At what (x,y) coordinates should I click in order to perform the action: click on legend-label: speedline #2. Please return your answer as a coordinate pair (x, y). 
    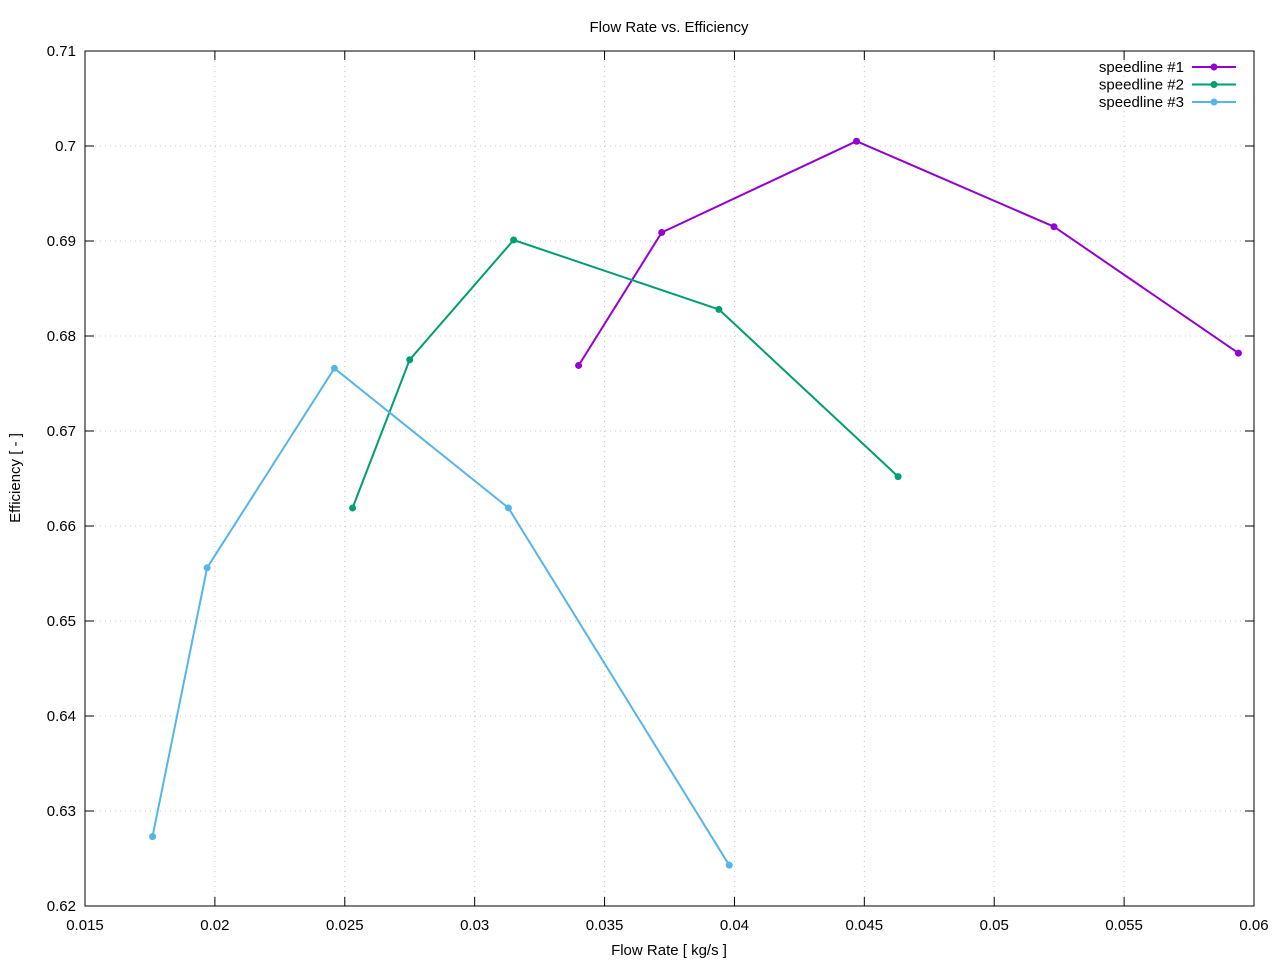
    Looking at the image, I should click on (1141, 85).